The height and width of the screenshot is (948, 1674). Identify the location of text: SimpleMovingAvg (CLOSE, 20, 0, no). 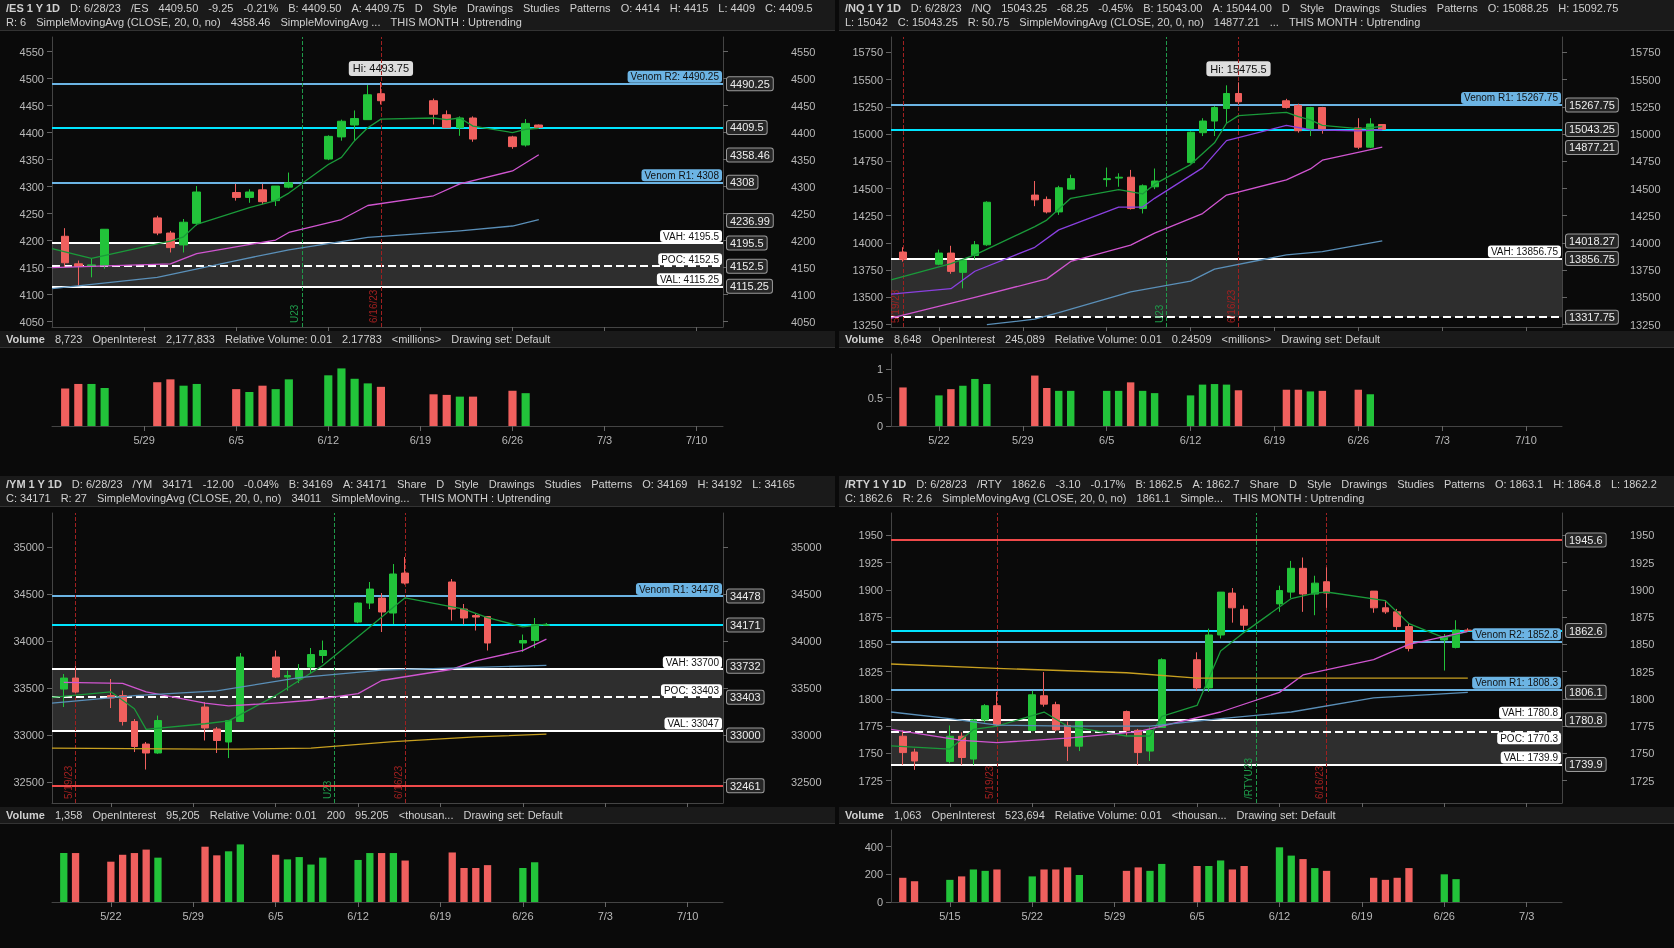
(128, 22).